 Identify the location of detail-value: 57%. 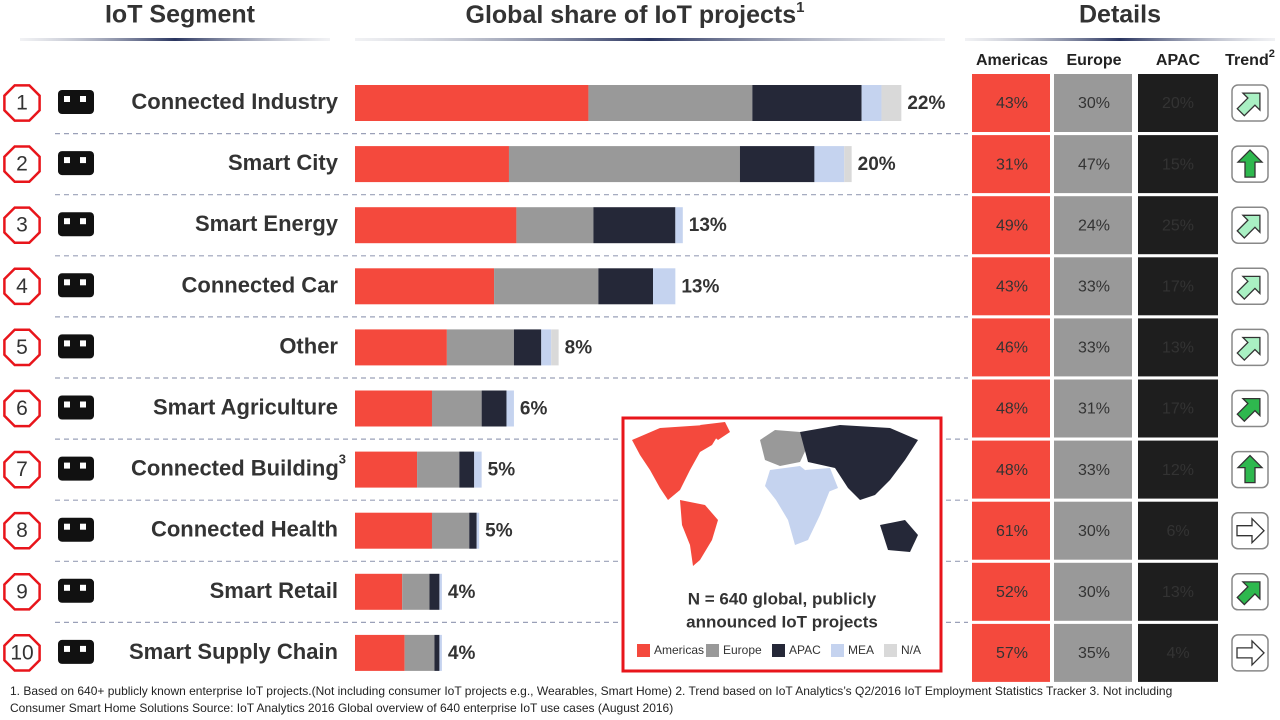
(1012, 653).